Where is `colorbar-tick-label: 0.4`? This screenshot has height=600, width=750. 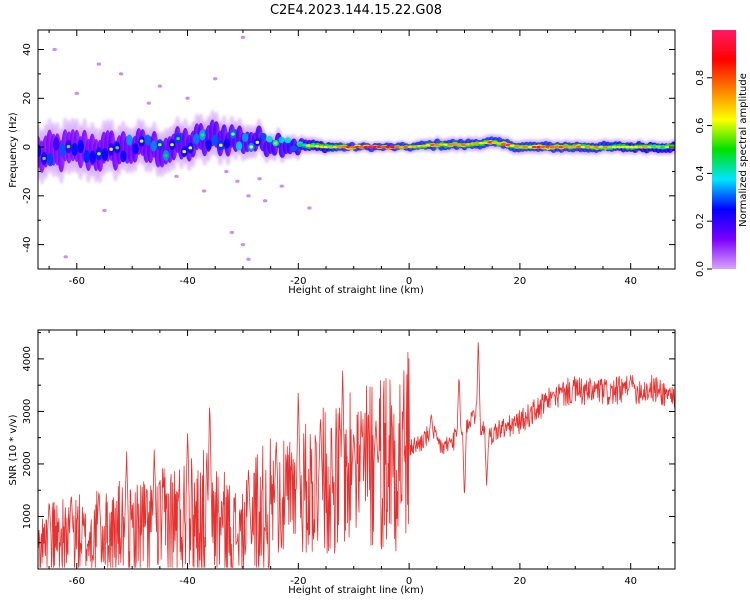
colorbar-tick-label: 0.4 is located at coordinates (700, 173).